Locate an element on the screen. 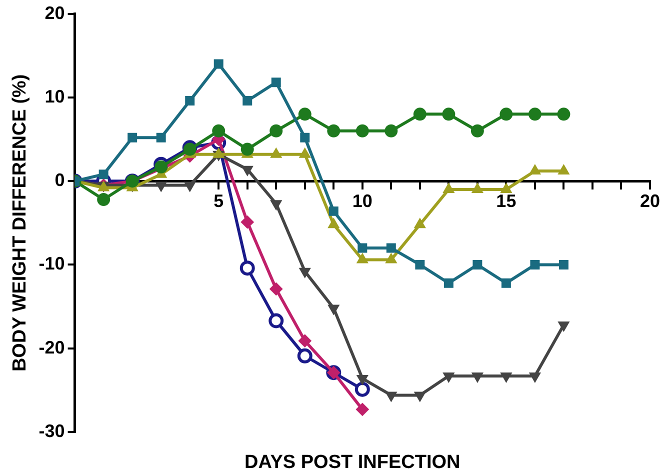 The image size is (663, 472). y-tick-label: -20 is located at coordinates (51, 347).